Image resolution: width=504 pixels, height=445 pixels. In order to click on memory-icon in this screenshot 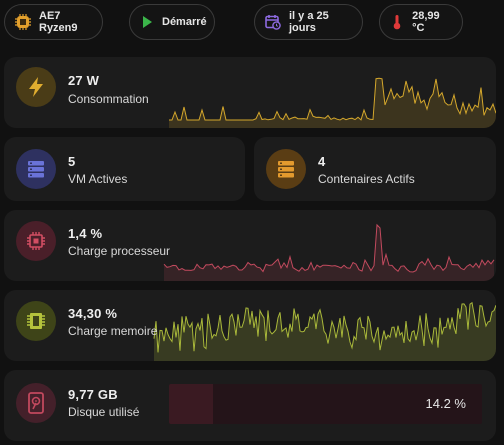, I will do `click(36, 321)`.